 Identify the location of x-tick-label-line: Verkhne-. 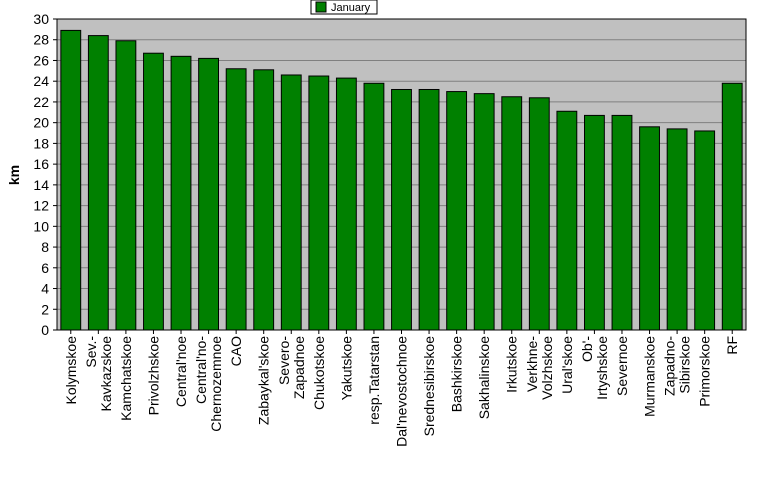
(532, 364).